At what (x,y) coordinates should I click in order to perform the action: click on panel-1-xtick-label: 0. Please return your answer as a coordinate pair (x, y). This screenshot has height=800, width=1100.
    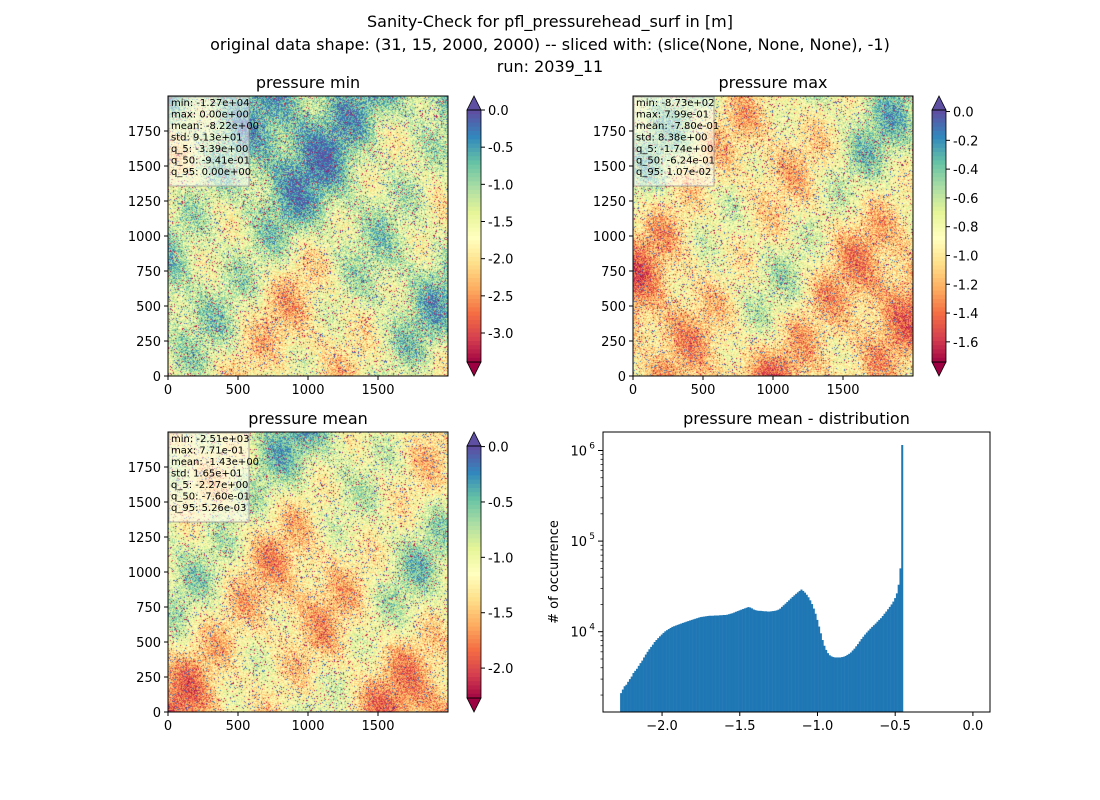
    Looking at the image, I should click on (168, 390).